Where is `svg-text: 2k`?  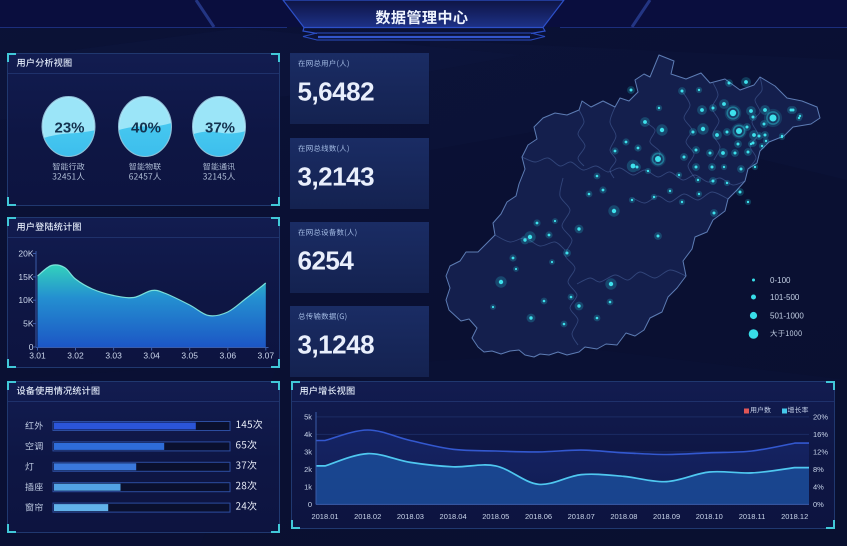 svg-text: 2k is located at coordinates (308, 469).